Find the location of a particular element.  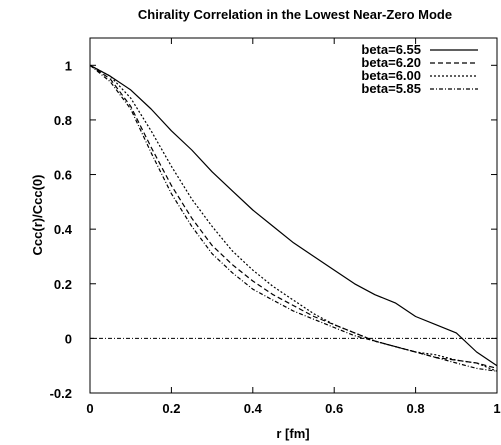

x-tick-label: 0 is located at coordinates (89, 408).